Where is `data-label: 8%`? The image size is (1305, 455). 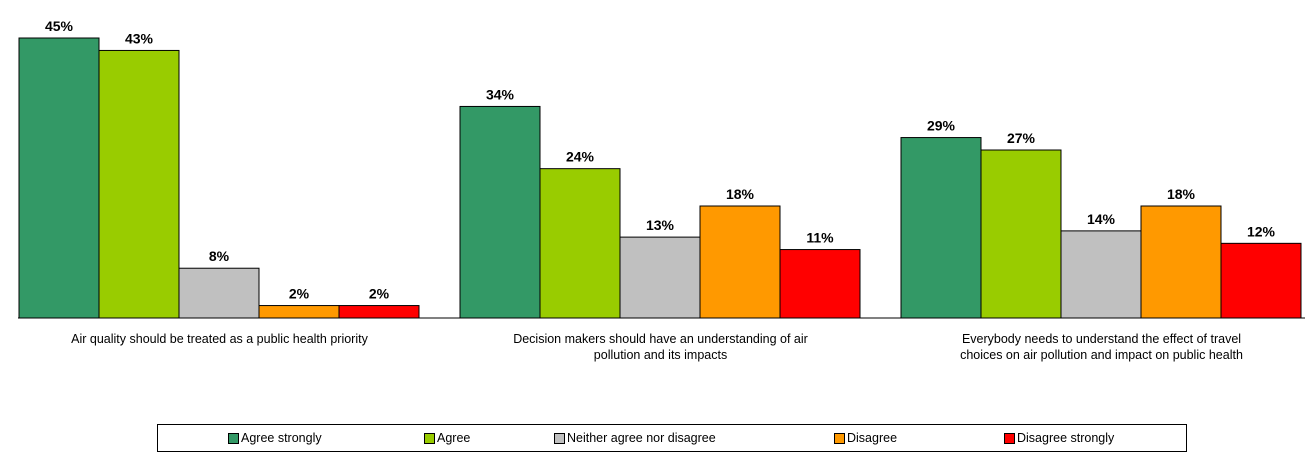
data-label: 8% is located at coordinates (219, 256).